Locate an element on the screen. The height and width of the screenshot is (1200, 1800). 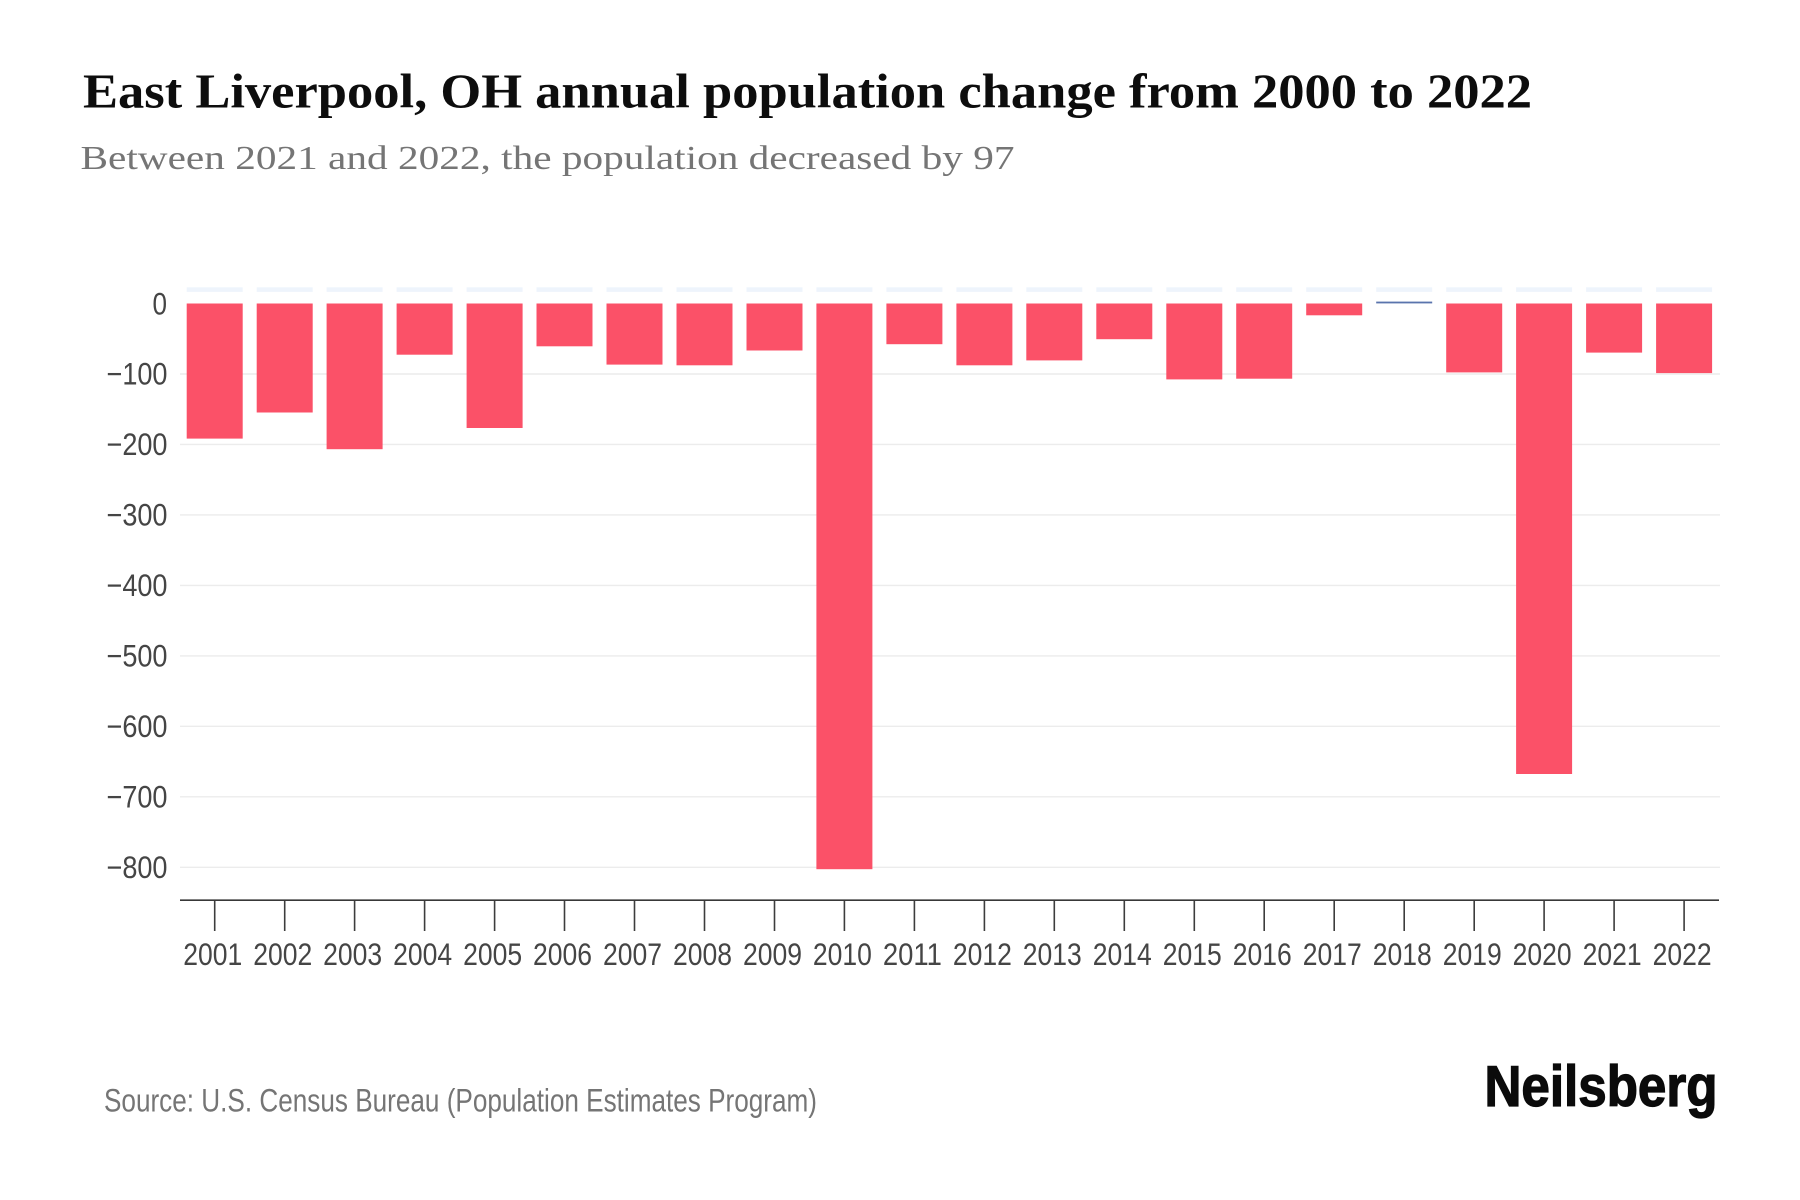
svg-text: −600 is located at coordinates (137, 726).